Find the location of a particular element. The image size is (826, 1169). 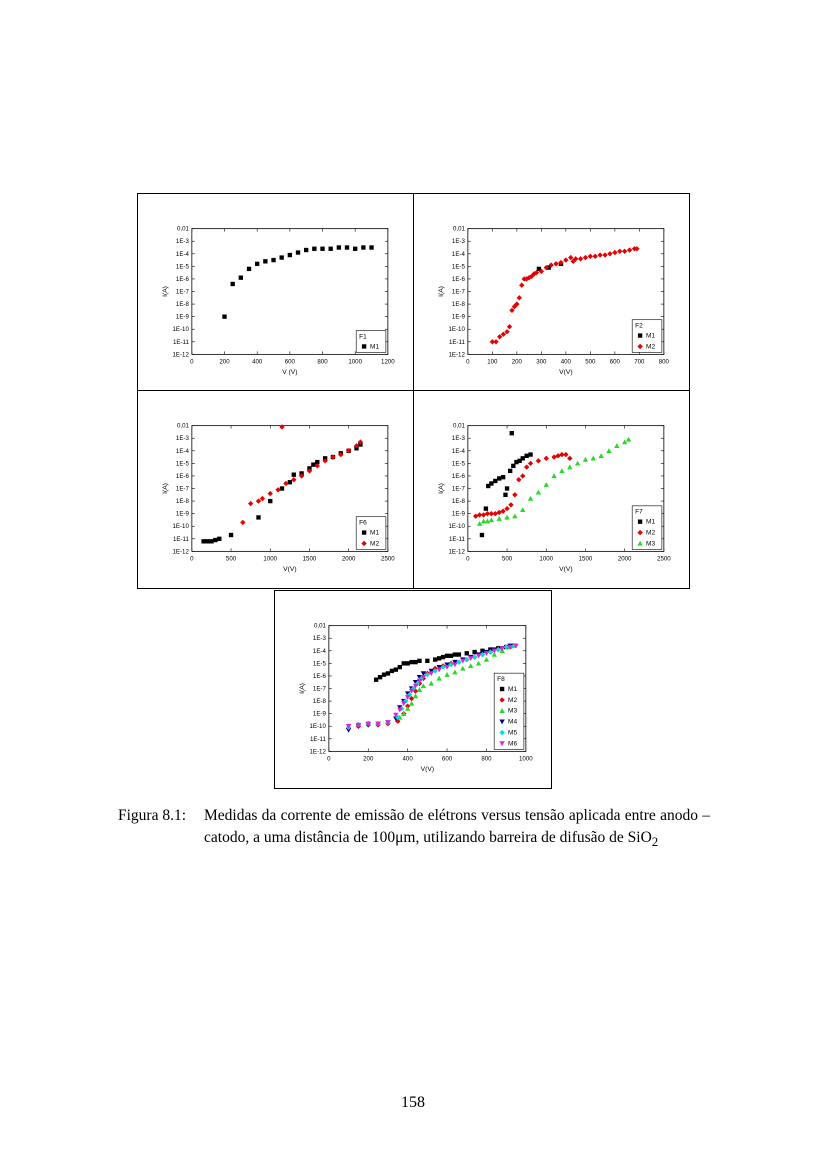

legend-title: F6 is located at coordinates (363, 523).